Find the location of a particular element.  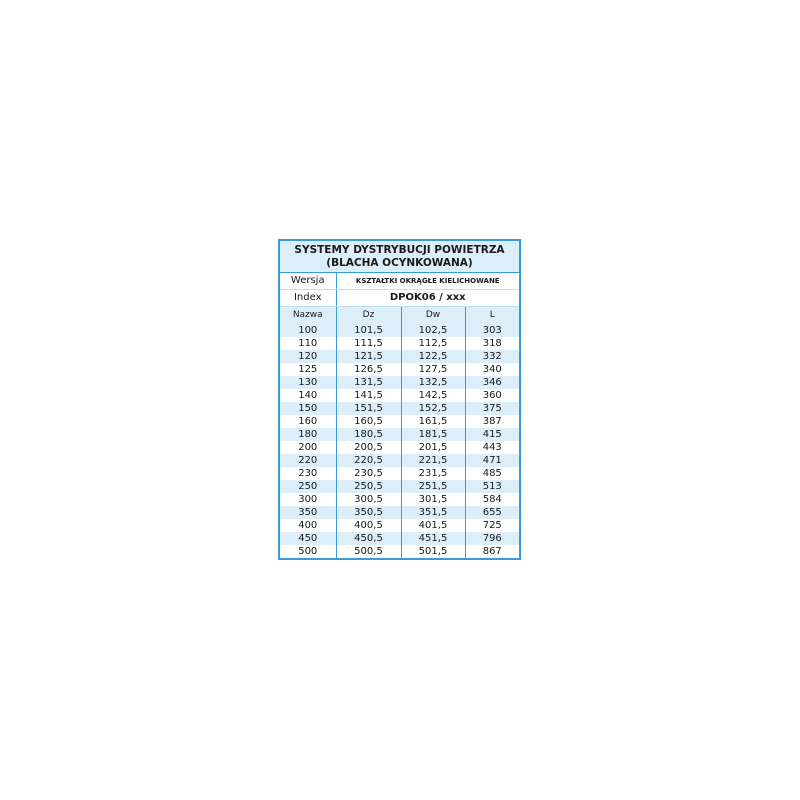

table-row: 140 141,5 142,5 360 is located at coordinates (399, 395).